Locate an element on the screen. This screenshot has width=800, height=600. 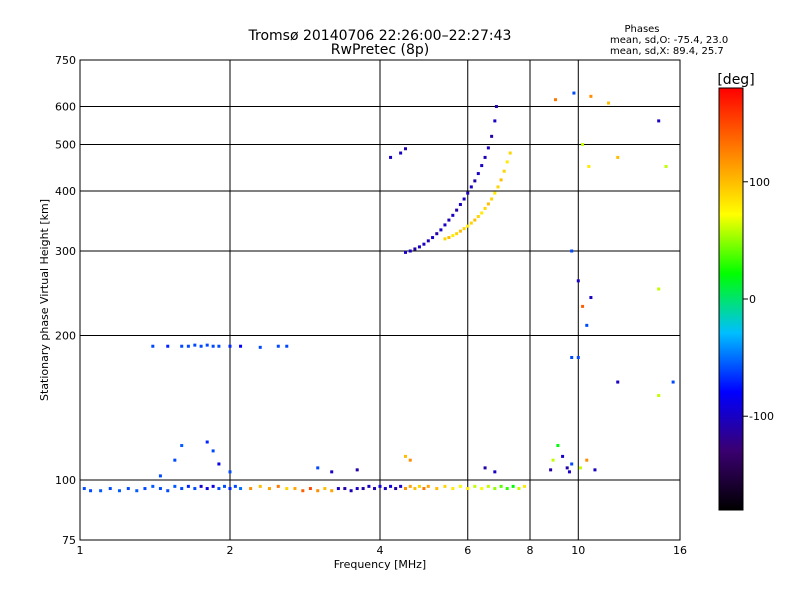
chart-title: Tromsø 20140706 22:26:00–22:27:43 is located at coordinates (380, 36).